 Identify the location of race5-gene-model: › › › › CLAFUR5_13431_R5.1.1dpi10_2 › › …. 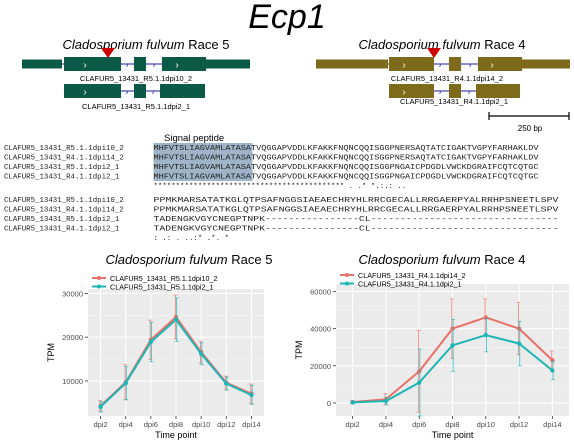
(136, 79).